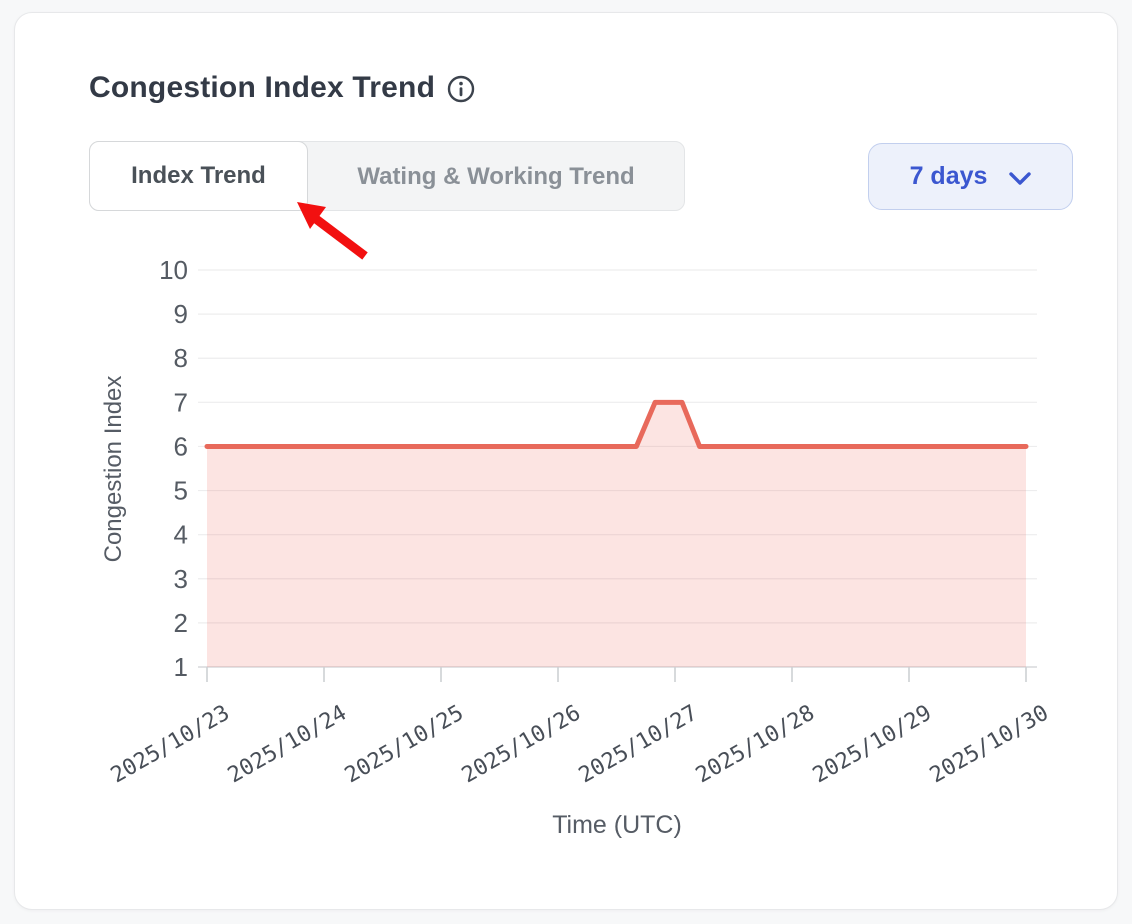  What do you see at coordinates (181, 623) in the screenshot?
I see `svg-text: 2` at bounding box center [181, 623].